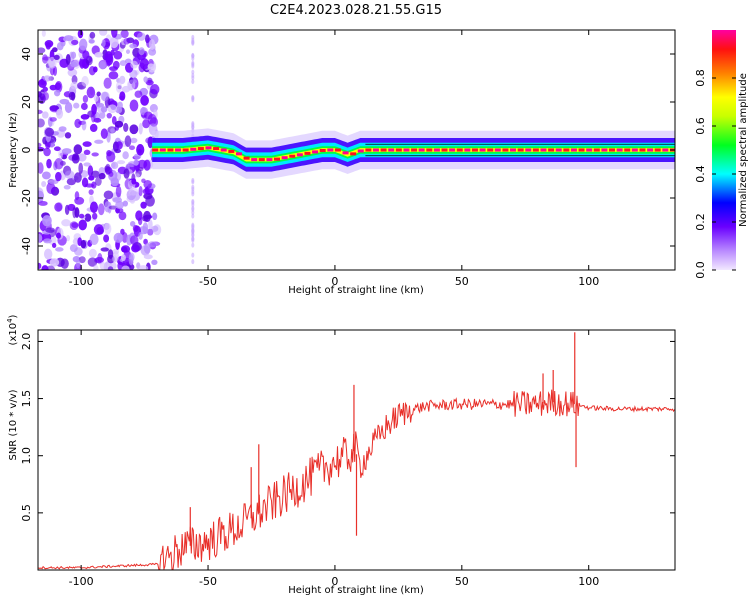 The height and width of the screenshot is (600, 750). Describe the element at coordinates (81, 581) in the screenshot. I see `x-tick-label: -100` at that location.